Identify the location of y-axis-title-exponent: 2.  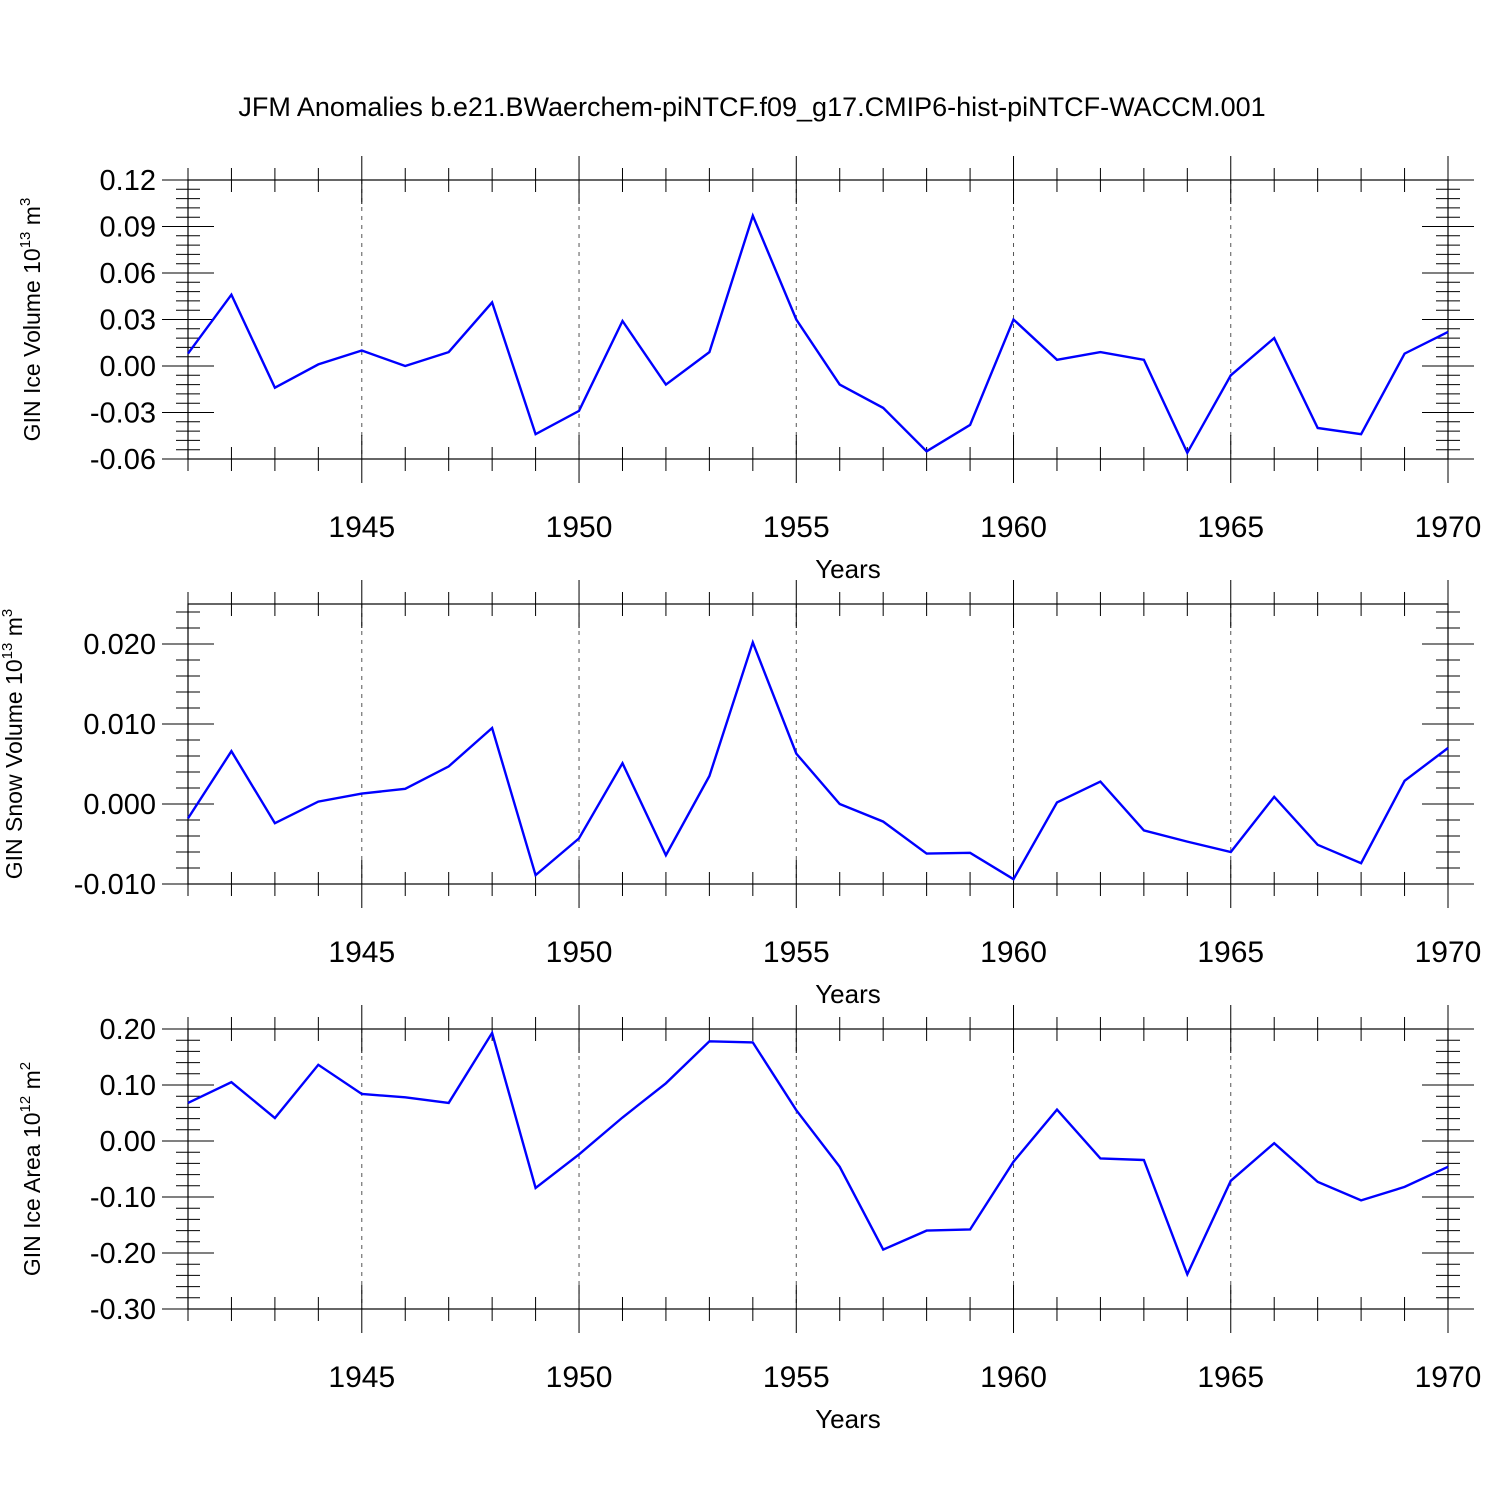
(25, 1066).